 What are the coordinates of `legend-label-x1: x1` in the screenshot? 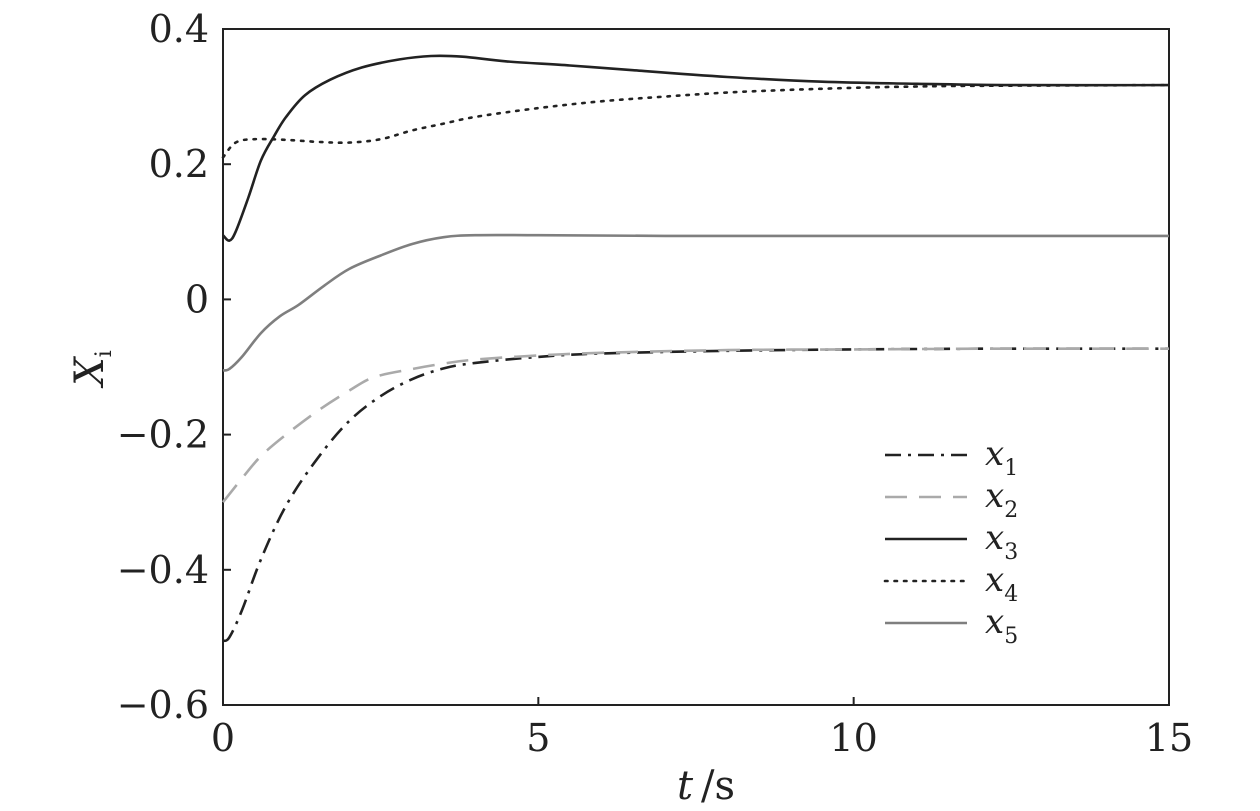 It's located at (1001, 457).